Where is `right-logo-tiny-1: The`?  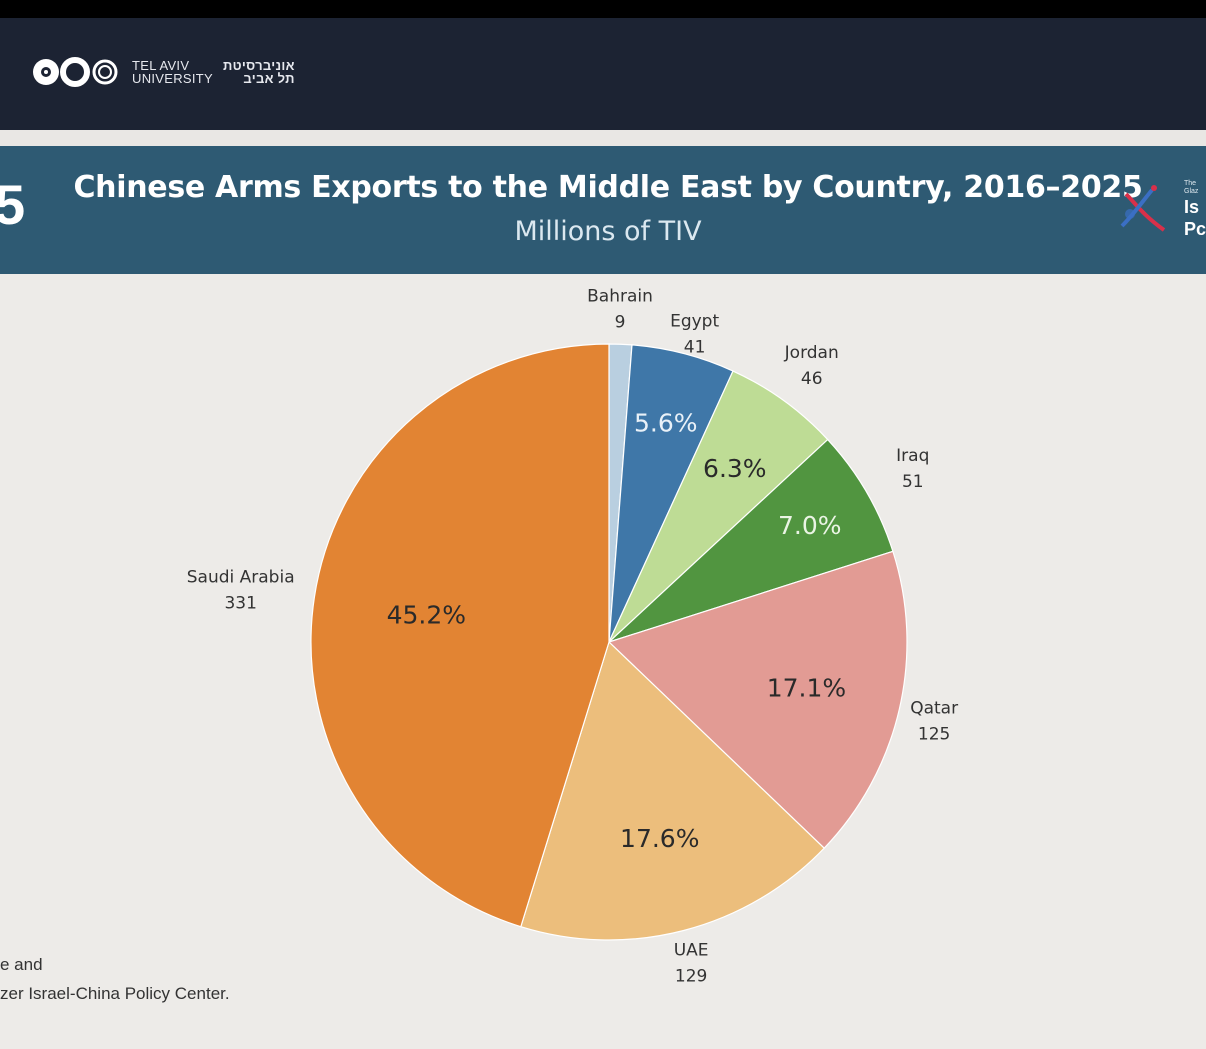
right-logo-tiny-1: The is located at coordinates (1190, 183).